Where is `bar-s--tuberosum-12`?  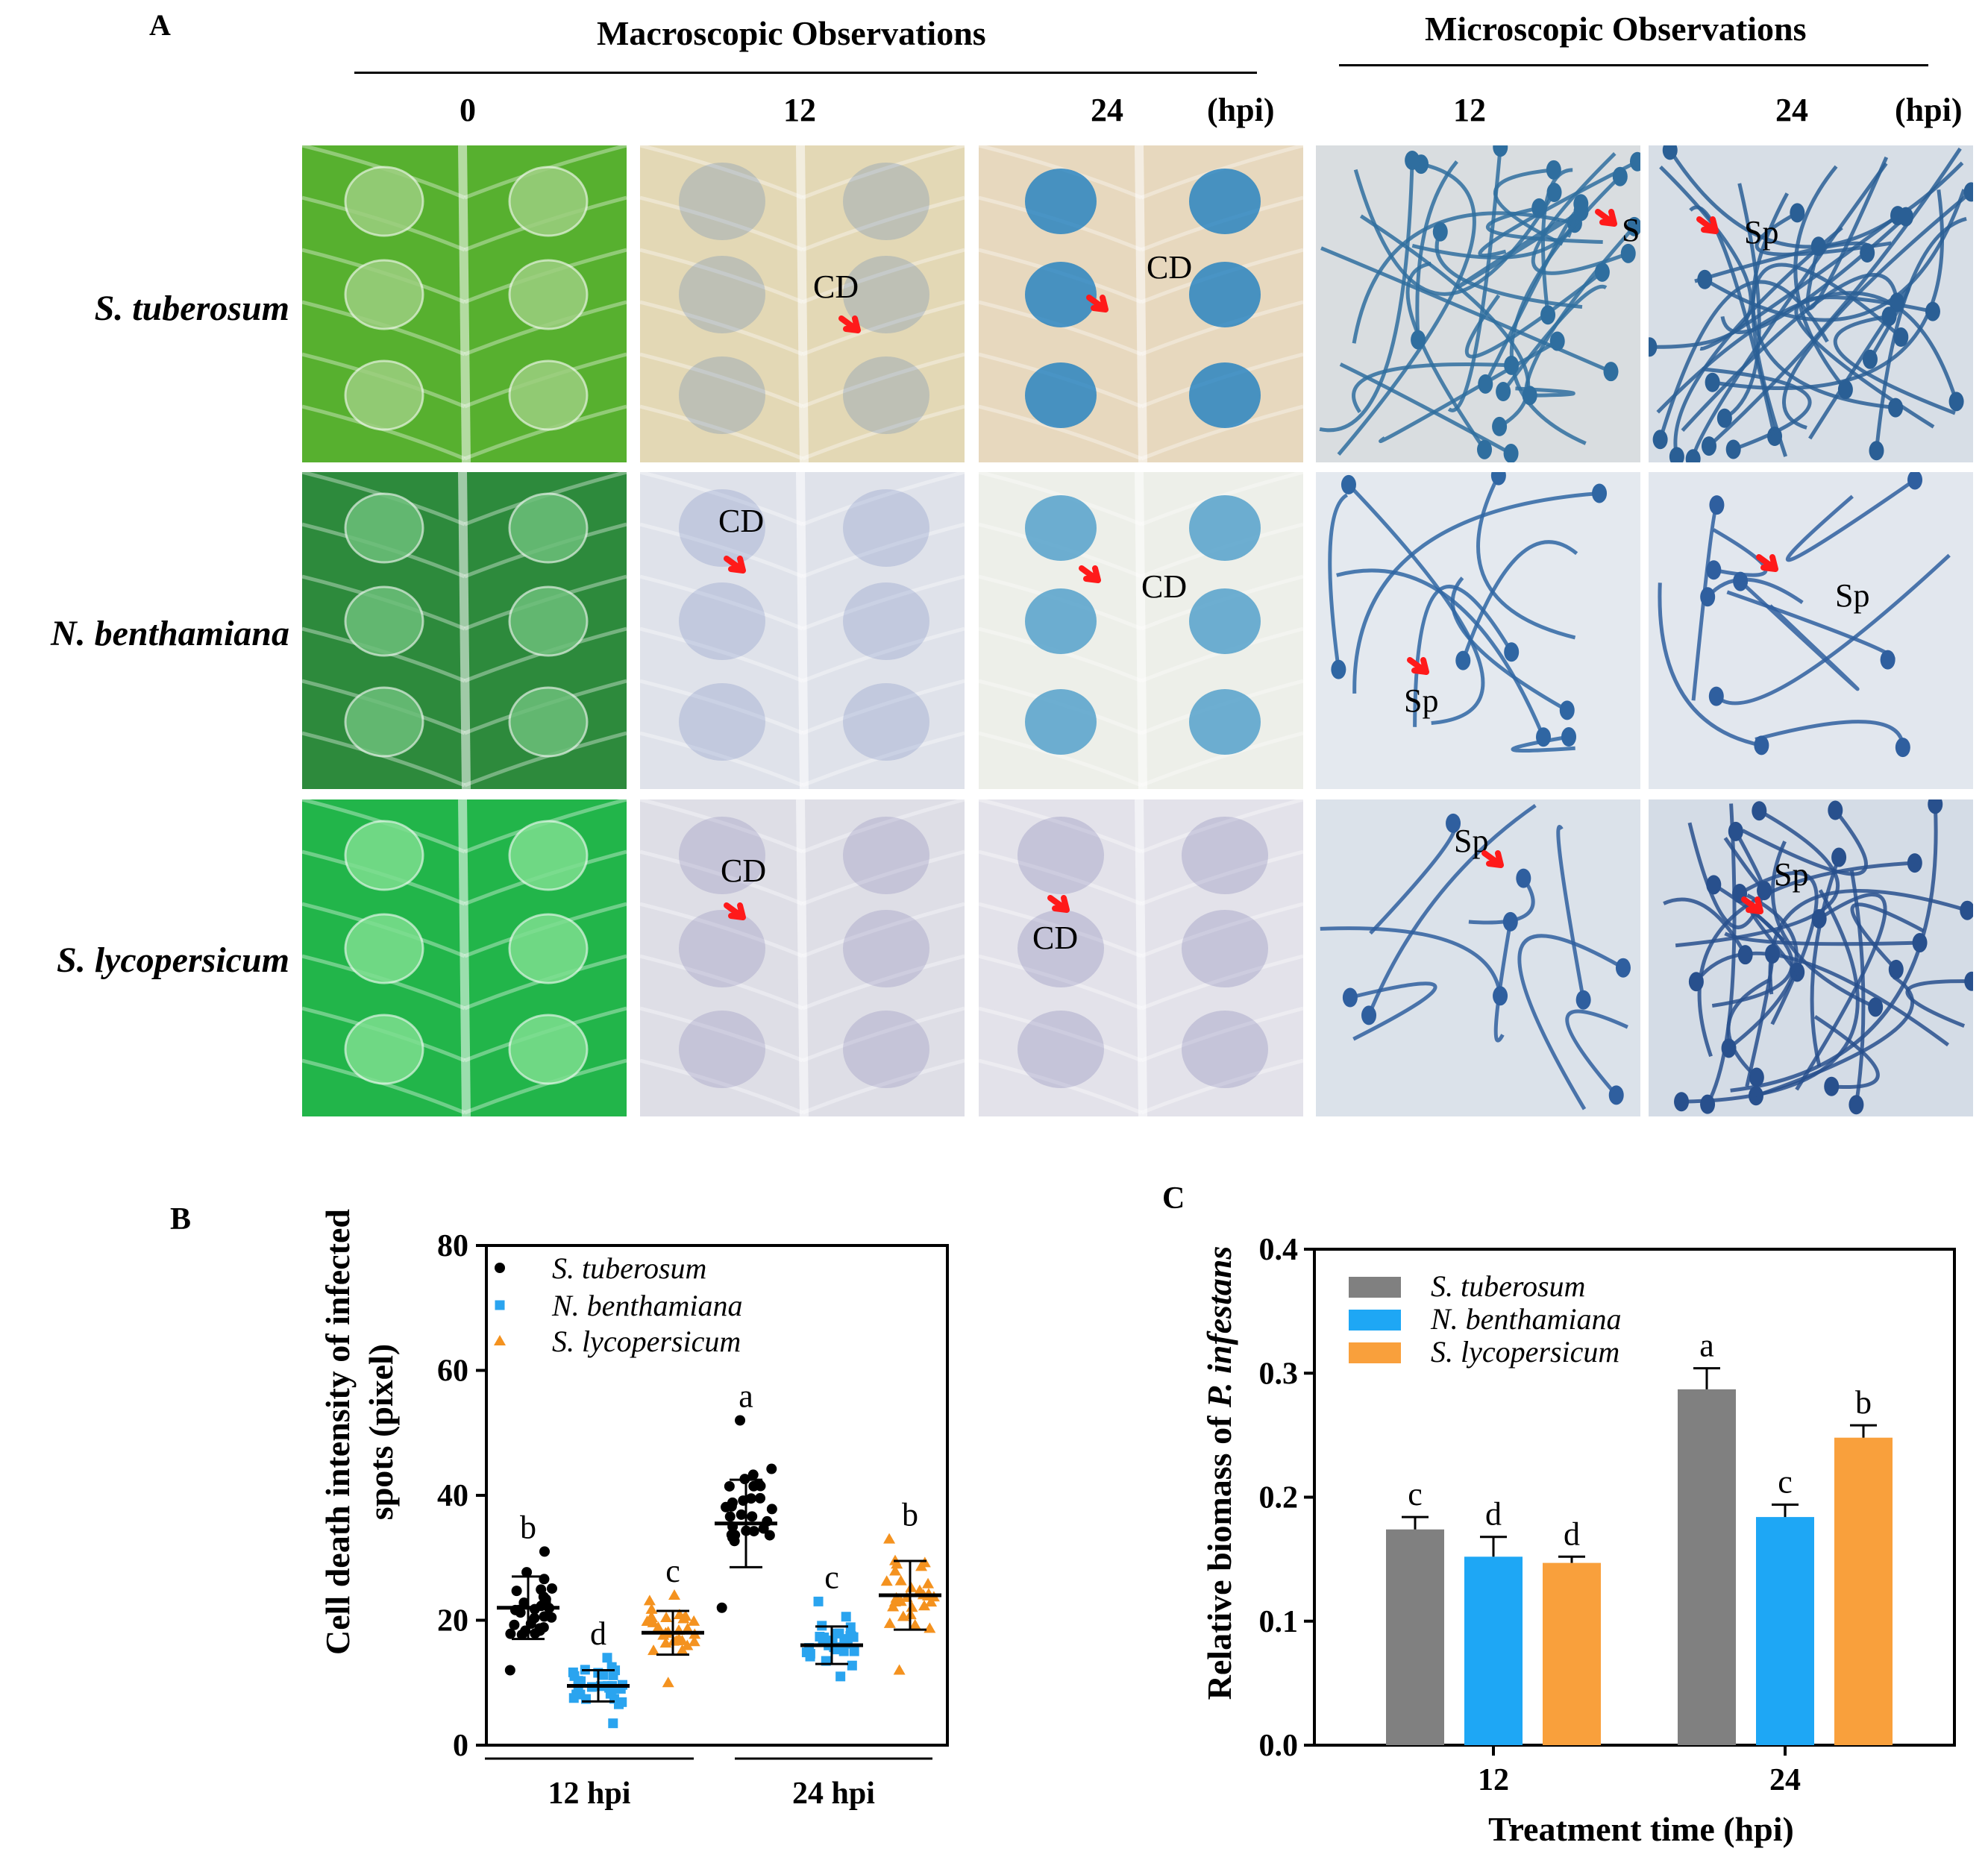 bar-s--tuberosum-12 is located at coordinates (1415, 1637).